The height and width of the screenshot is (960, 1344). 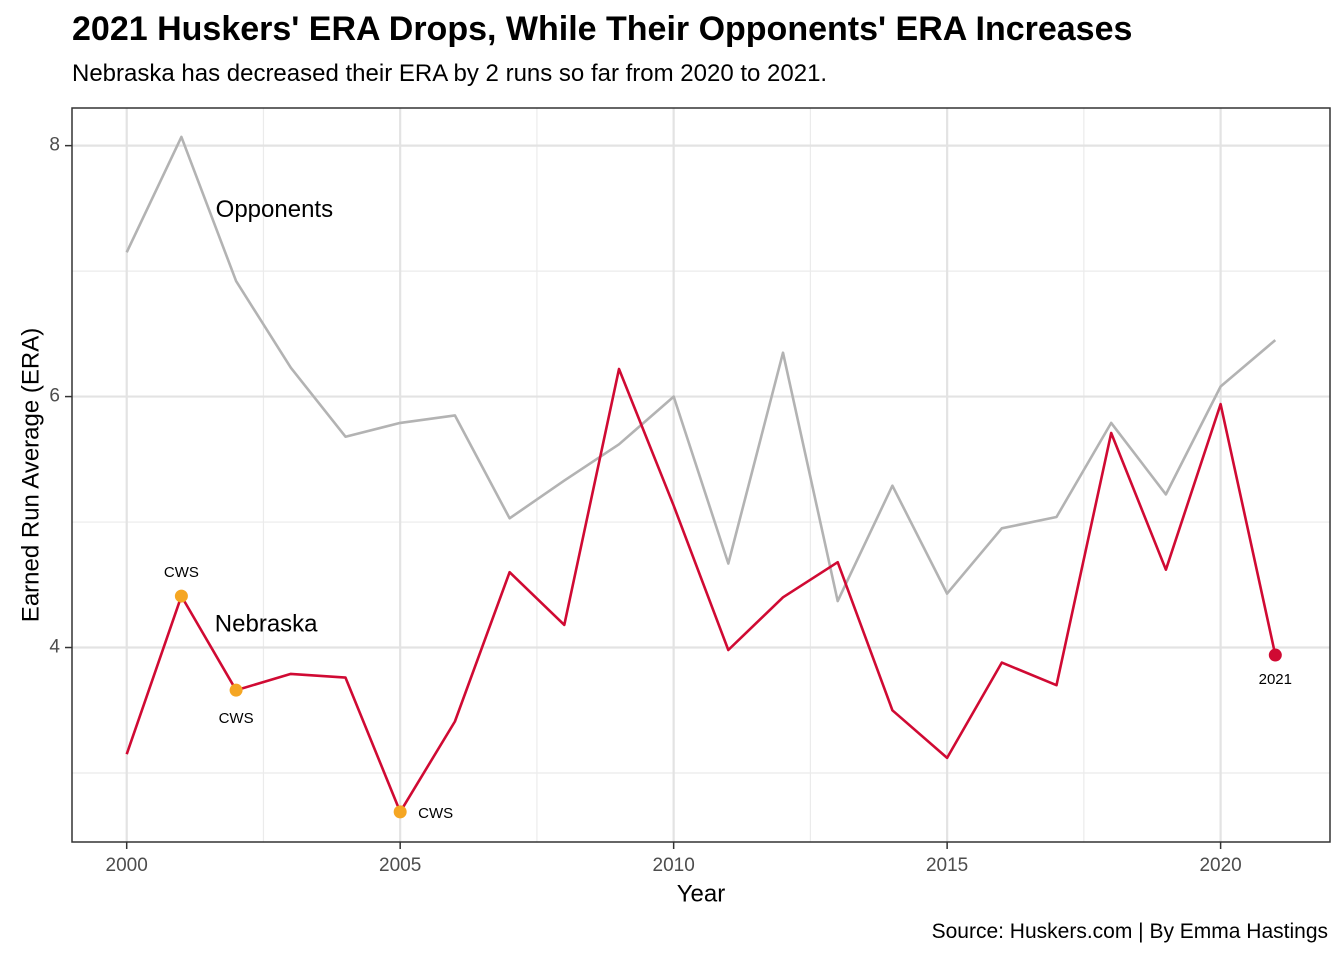 I want to click on x-tick-label: 2015, so click(x=947, y=865).